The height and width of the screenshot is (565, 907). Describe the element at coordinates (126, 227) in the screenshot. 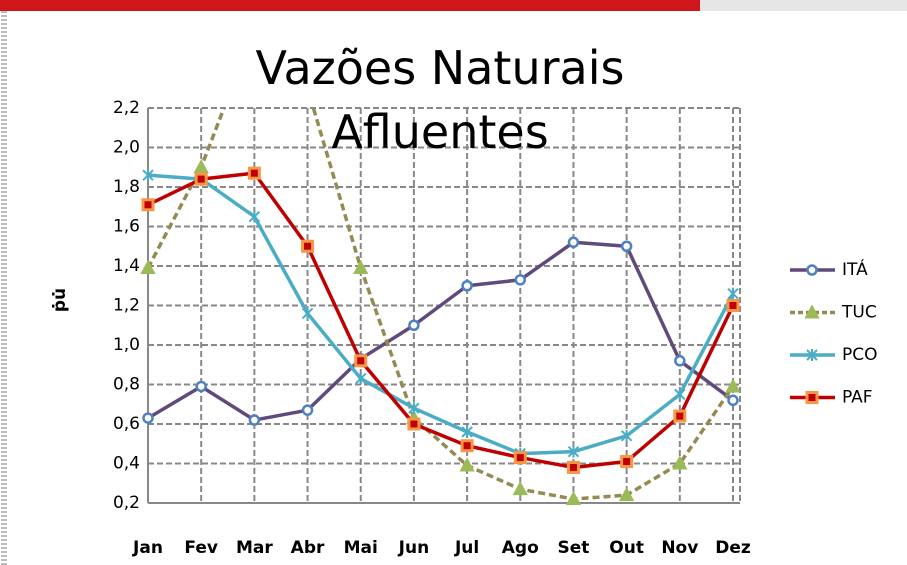

I see `y-tick-label: 1,6` at that location.